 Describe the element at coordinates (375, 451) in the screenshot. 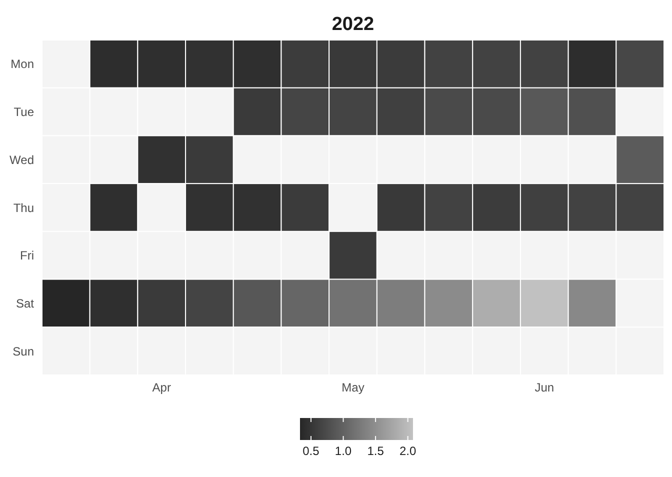

I see `color-bar-label: 1.5` at that location.